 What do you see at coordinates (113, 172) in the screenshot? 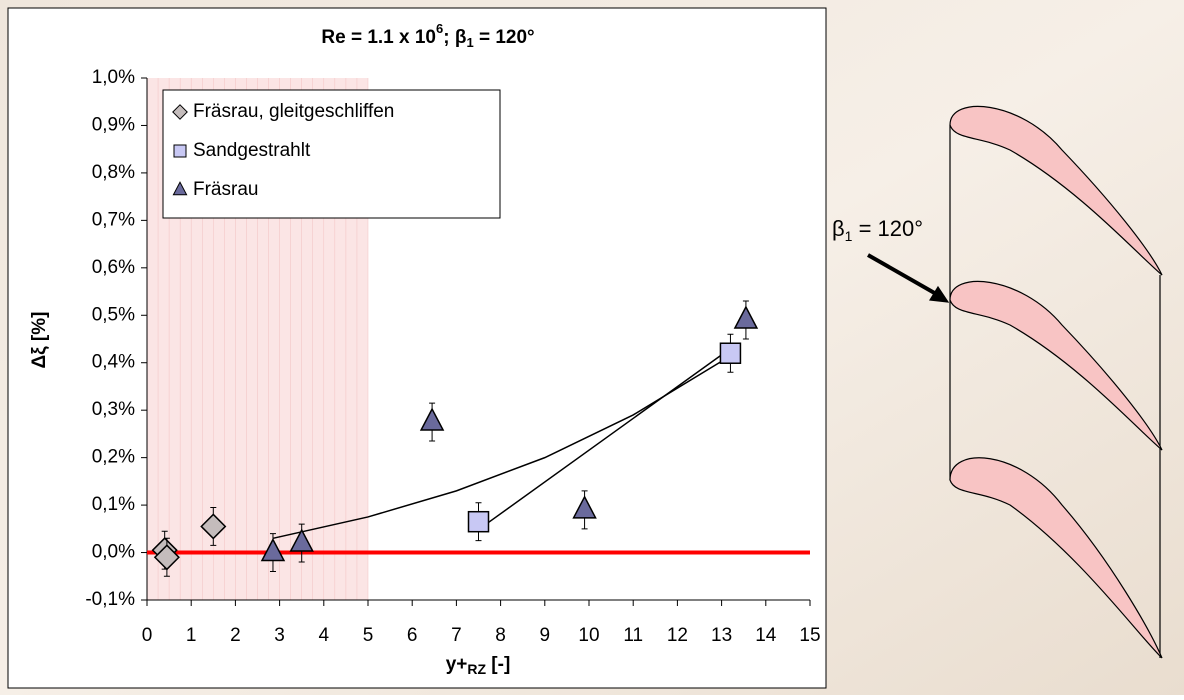
I see `y-tick-label: 0,8%` at bounding box center [113, 172].